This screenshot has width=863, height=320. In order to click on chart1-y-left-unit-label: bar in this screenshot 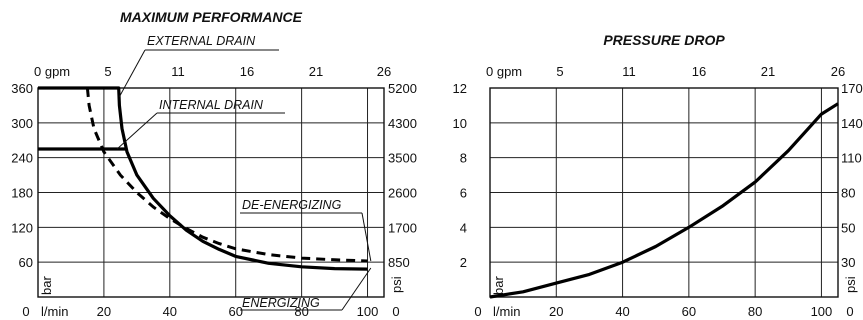, I will do `click(46, 285)`.